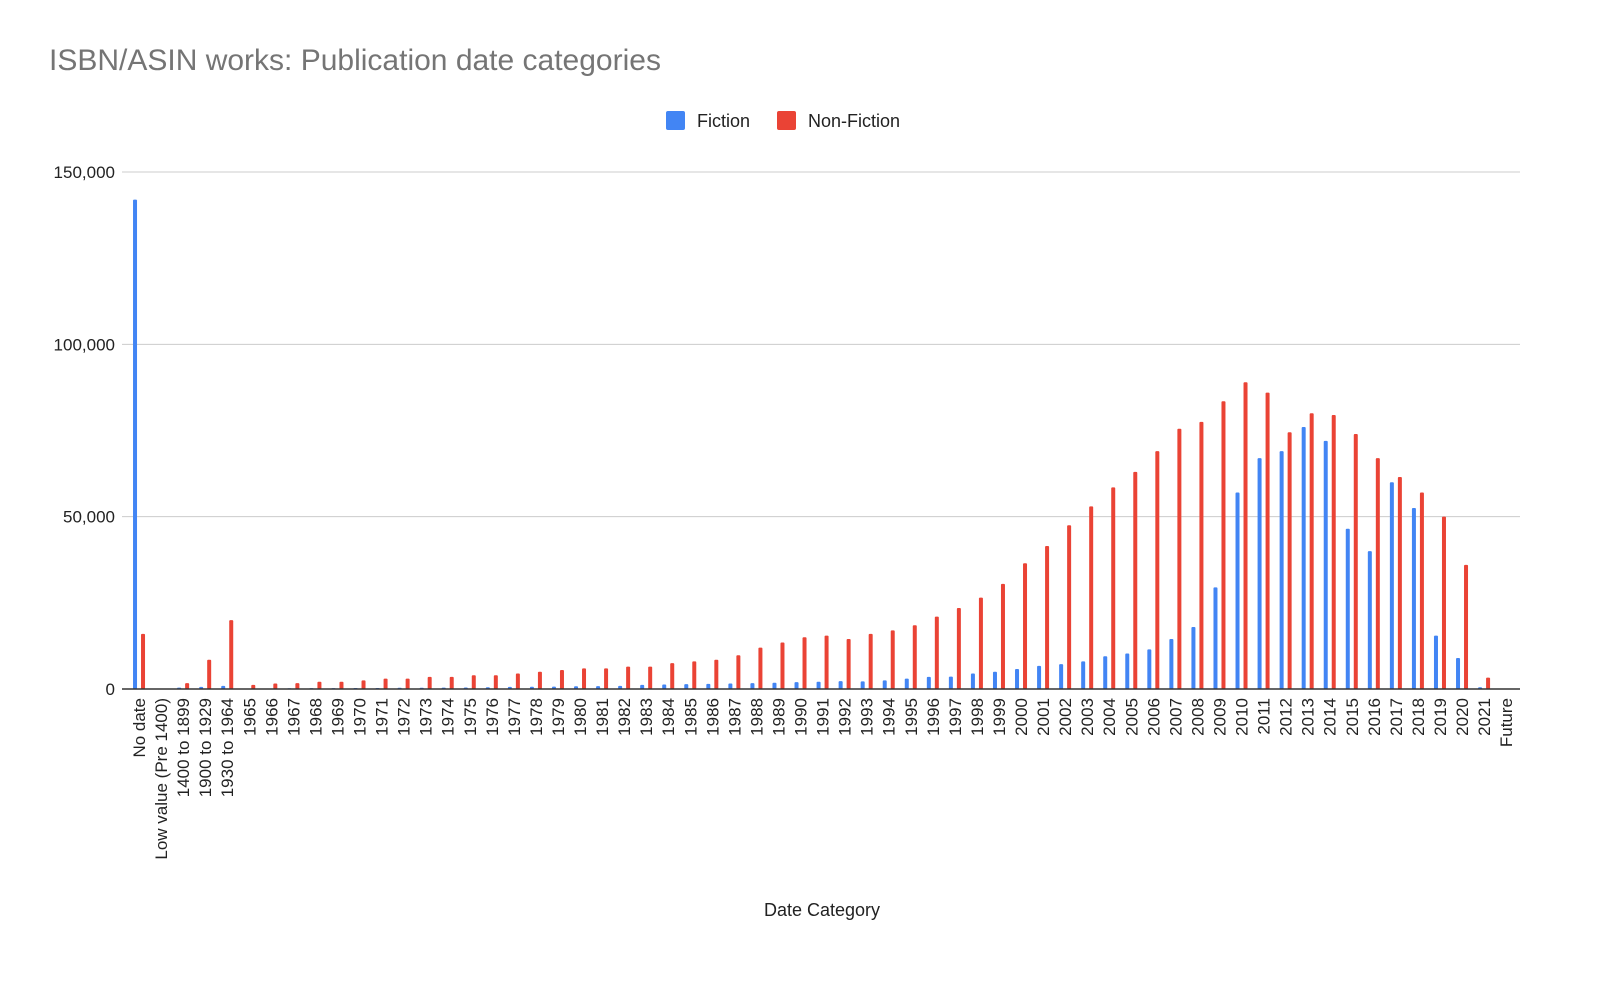 Image resolution: width=1600 pixels, height=989 pixels. I want to click on x-tick-label: 1982, so click(624, 717).